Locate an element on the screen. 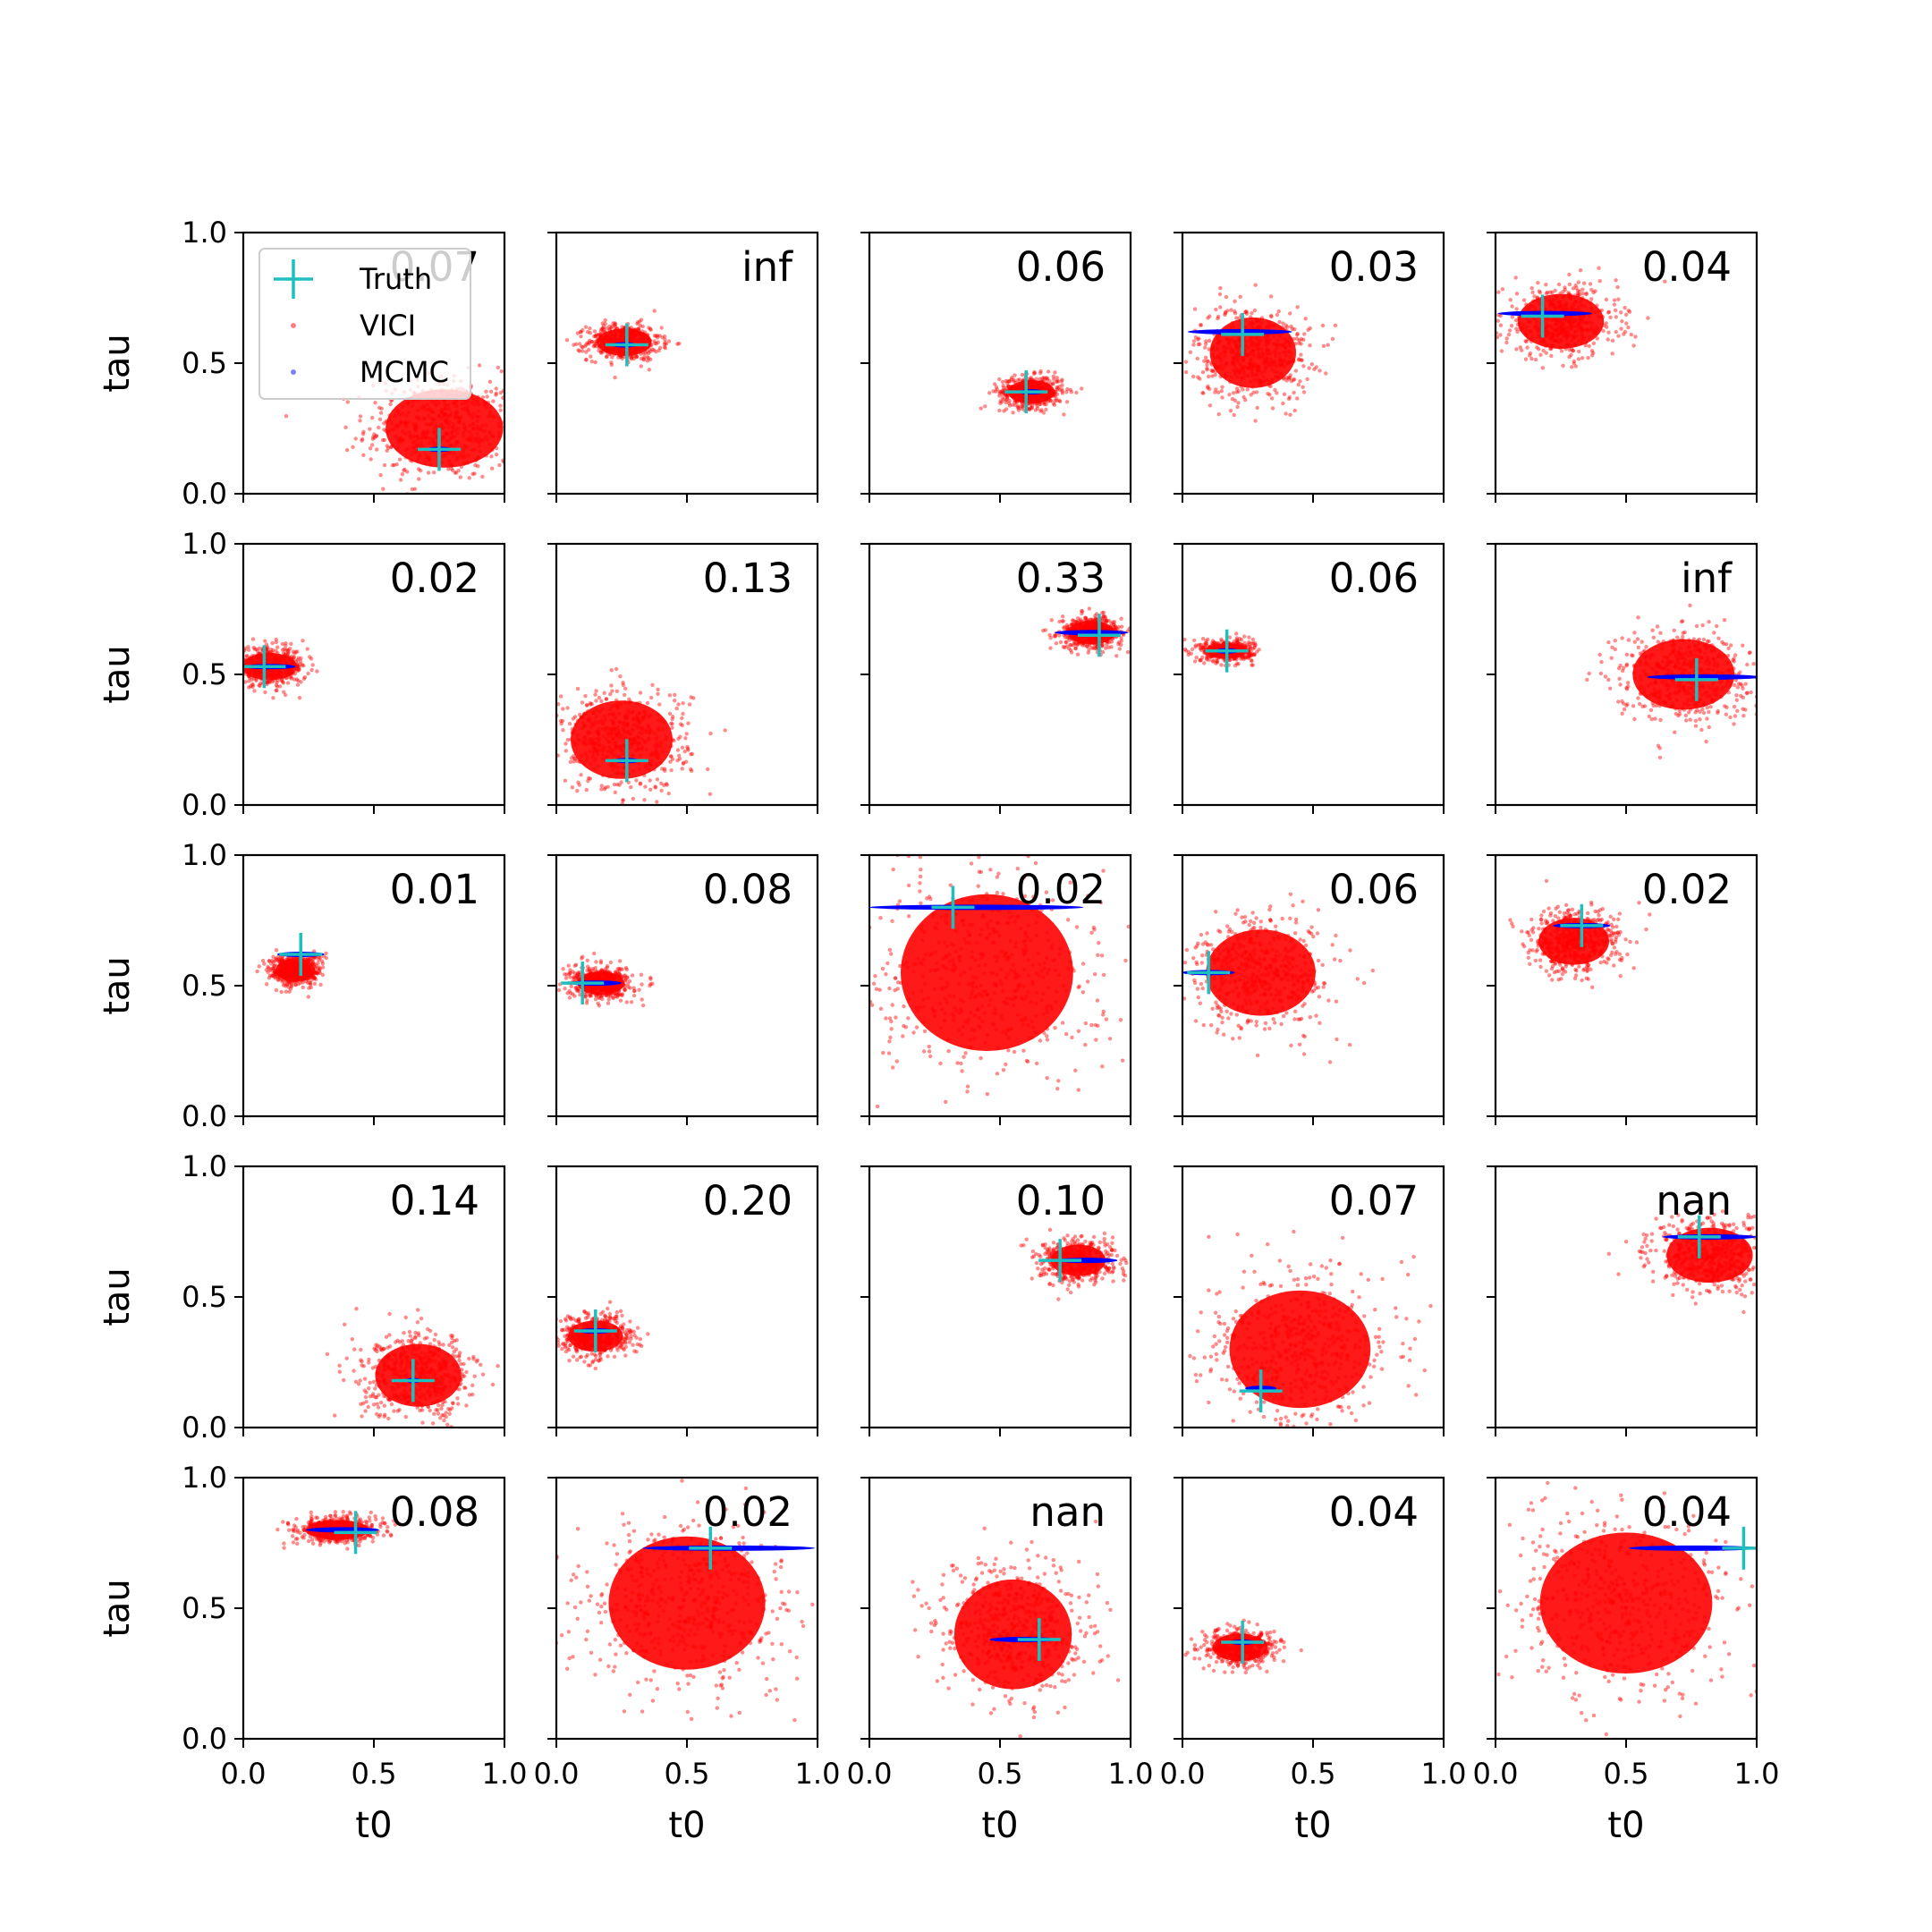  panel-7: 0.13 is located at coordinates (683, 678).